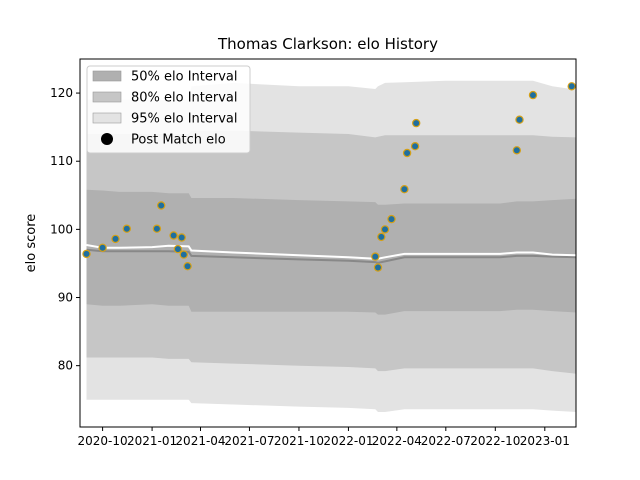  What do you see at coordinates (495, 441) in the screenshot?
I see `x-tick-label: 2022-10` at bounding box center [495, 441].